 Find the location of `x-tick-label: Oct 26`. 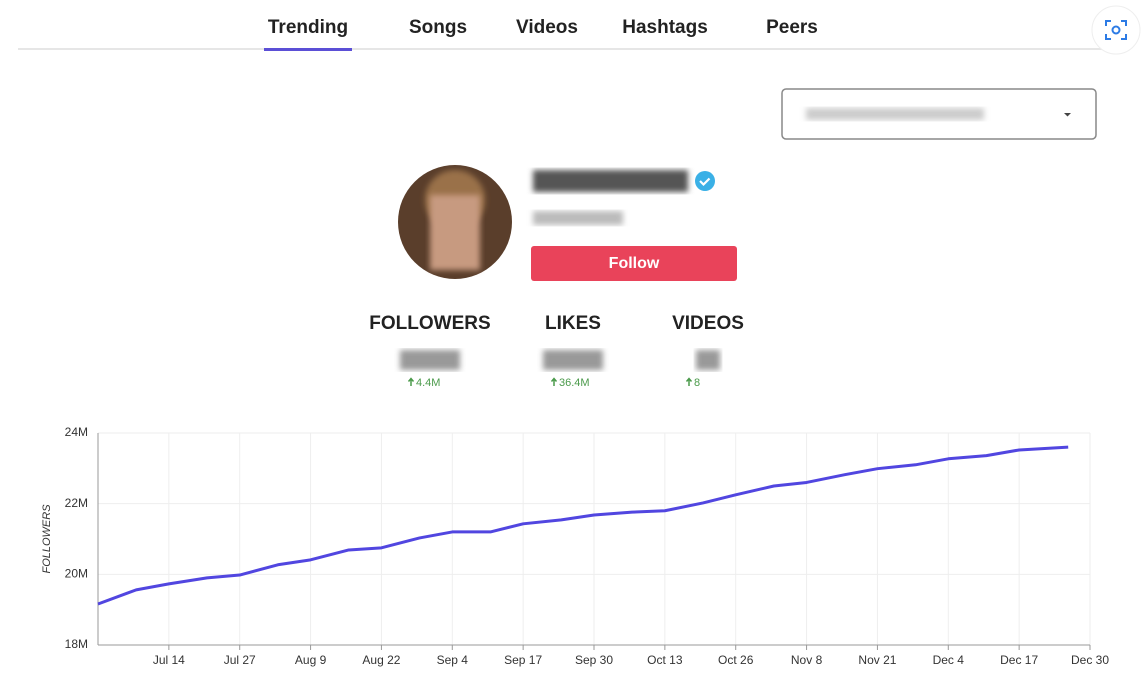

x-tick-label: Oct 26 is located at coordinates (736, 660).